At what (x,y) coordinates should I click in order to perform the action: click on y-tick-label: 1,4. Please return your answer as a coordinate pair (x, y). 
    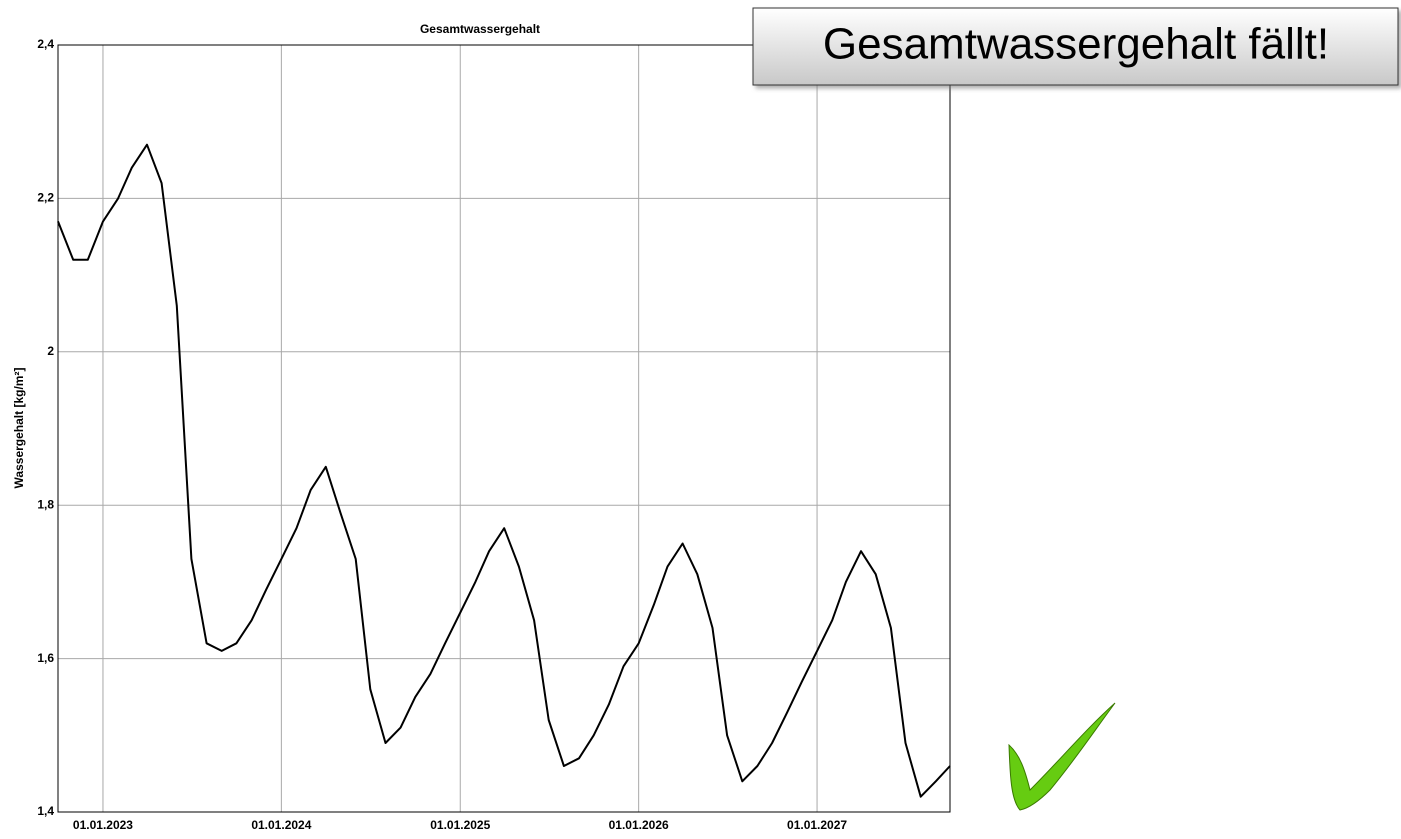
    Looking at the image, I should click on (45, 811).